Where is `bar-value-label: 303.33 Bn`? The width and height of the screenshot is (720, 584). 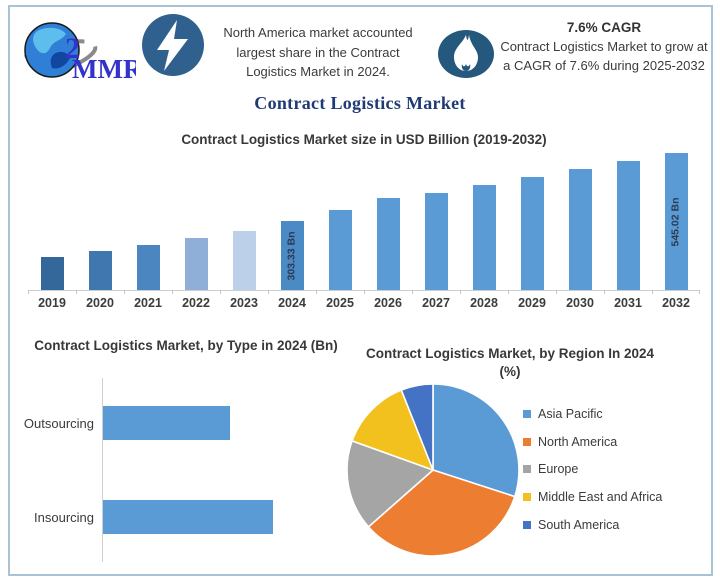 bar-value-label: 303.33 Bn is located at coordinates (292, 255).